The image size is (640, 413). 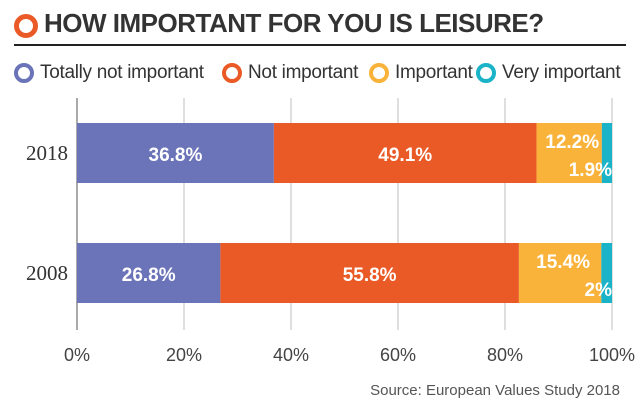 What do you see at coordinates (370, 275) in the screenshot?
I see `data-label: 55.8%` at bounding box center [370, 275].